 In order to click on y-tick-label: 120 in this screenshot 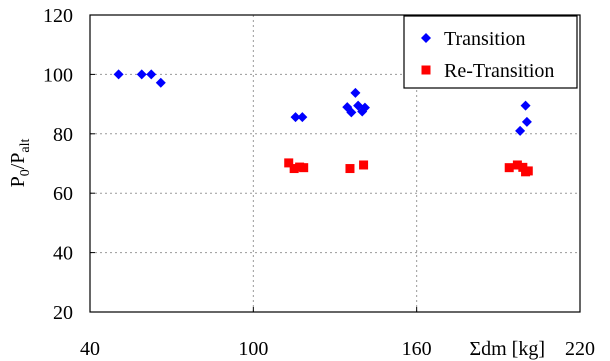, I will do `click(58, 16)`.